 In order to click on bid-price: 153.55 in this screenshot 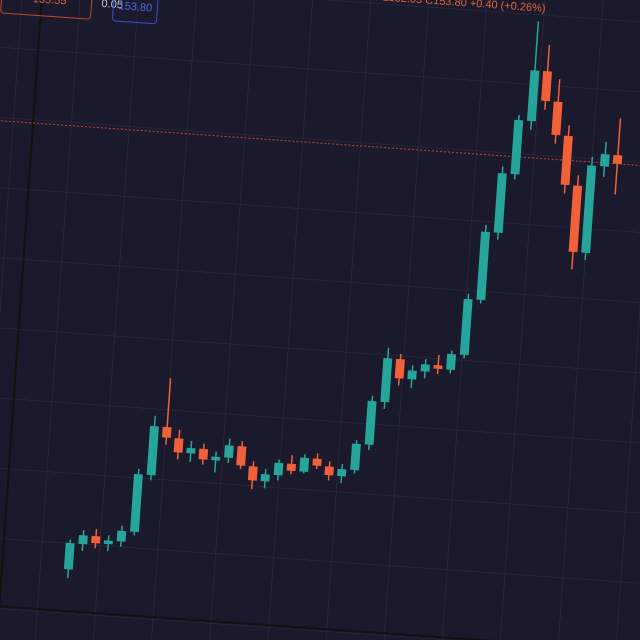, I will do `click(49, 3)`.